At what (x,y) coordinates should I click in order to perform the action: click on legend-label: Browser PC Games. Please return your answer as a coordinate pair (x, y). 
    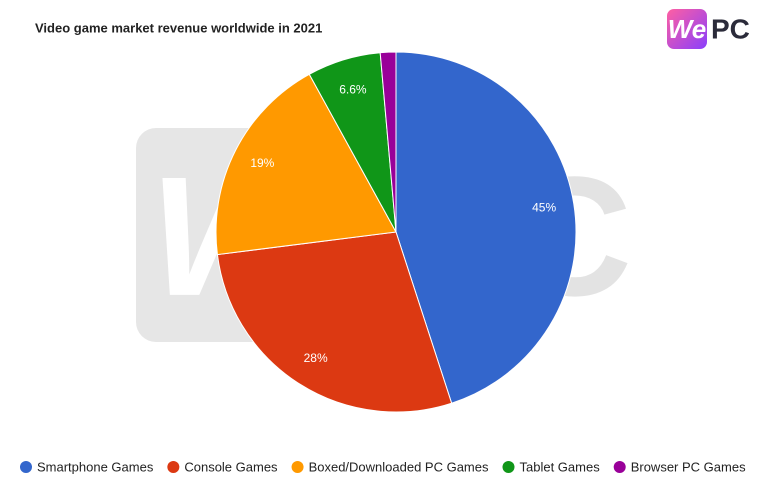
    Looking at the image, I should click on (688, 466).